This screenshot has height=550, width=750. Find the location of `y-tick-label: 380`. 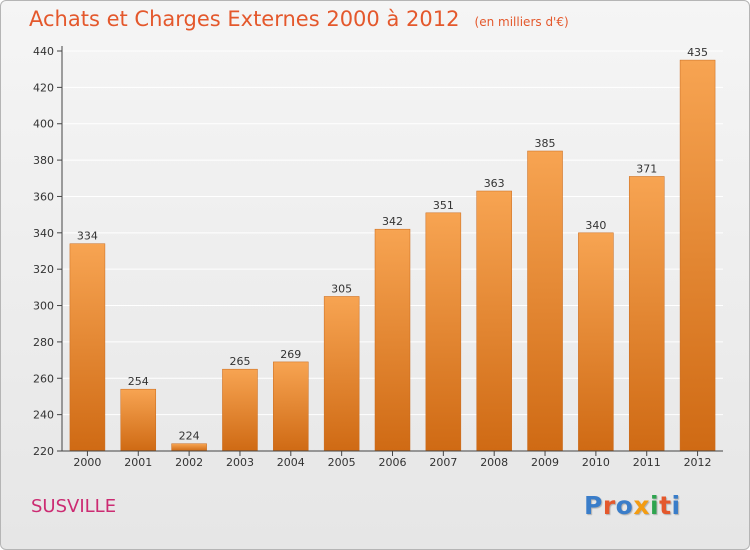

y-tick-label: 380 is located at coordinates (43, 160).